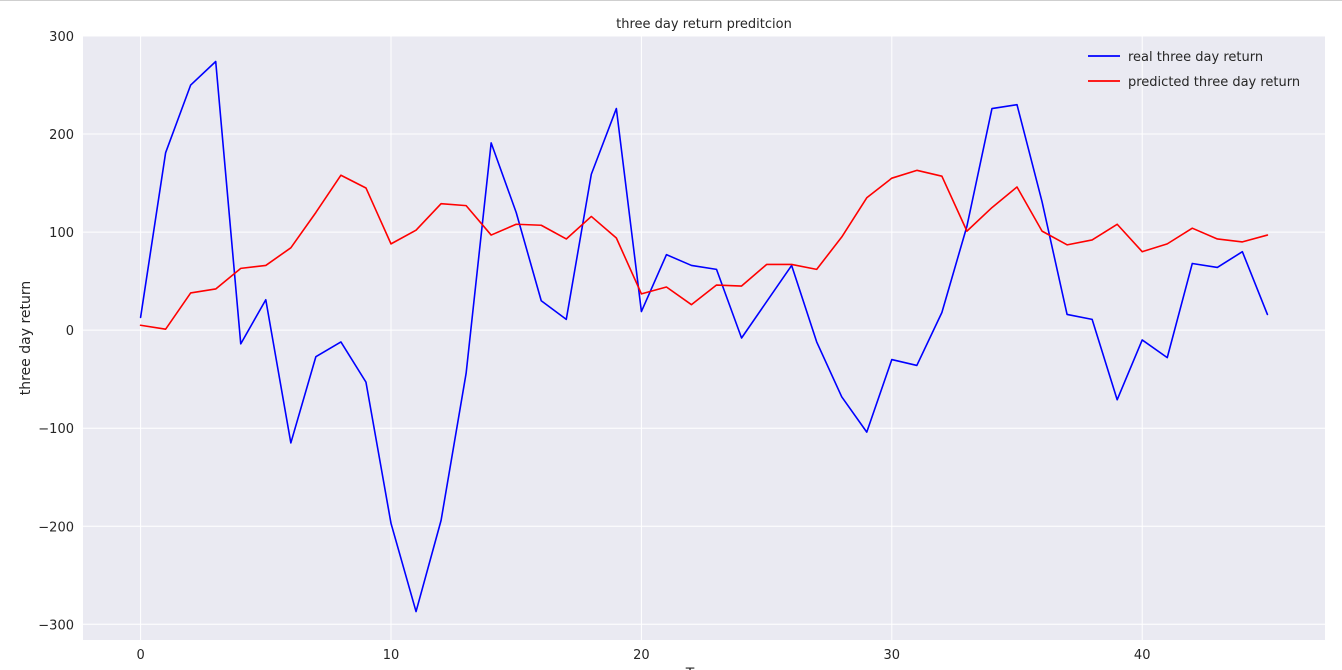 This screenshot has height=670, width=1342. Describe the element at coordinates (1214, 82) in the screenshot. I see `legend-label-predicted: predicted three day return` at that location.